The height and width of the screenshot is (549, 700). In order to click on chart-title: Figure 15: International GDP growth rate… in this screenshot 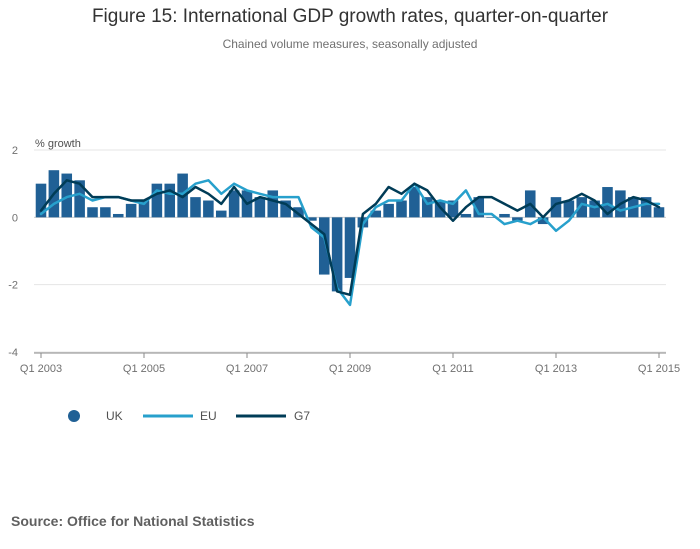, I will do `click(350, 16)`.